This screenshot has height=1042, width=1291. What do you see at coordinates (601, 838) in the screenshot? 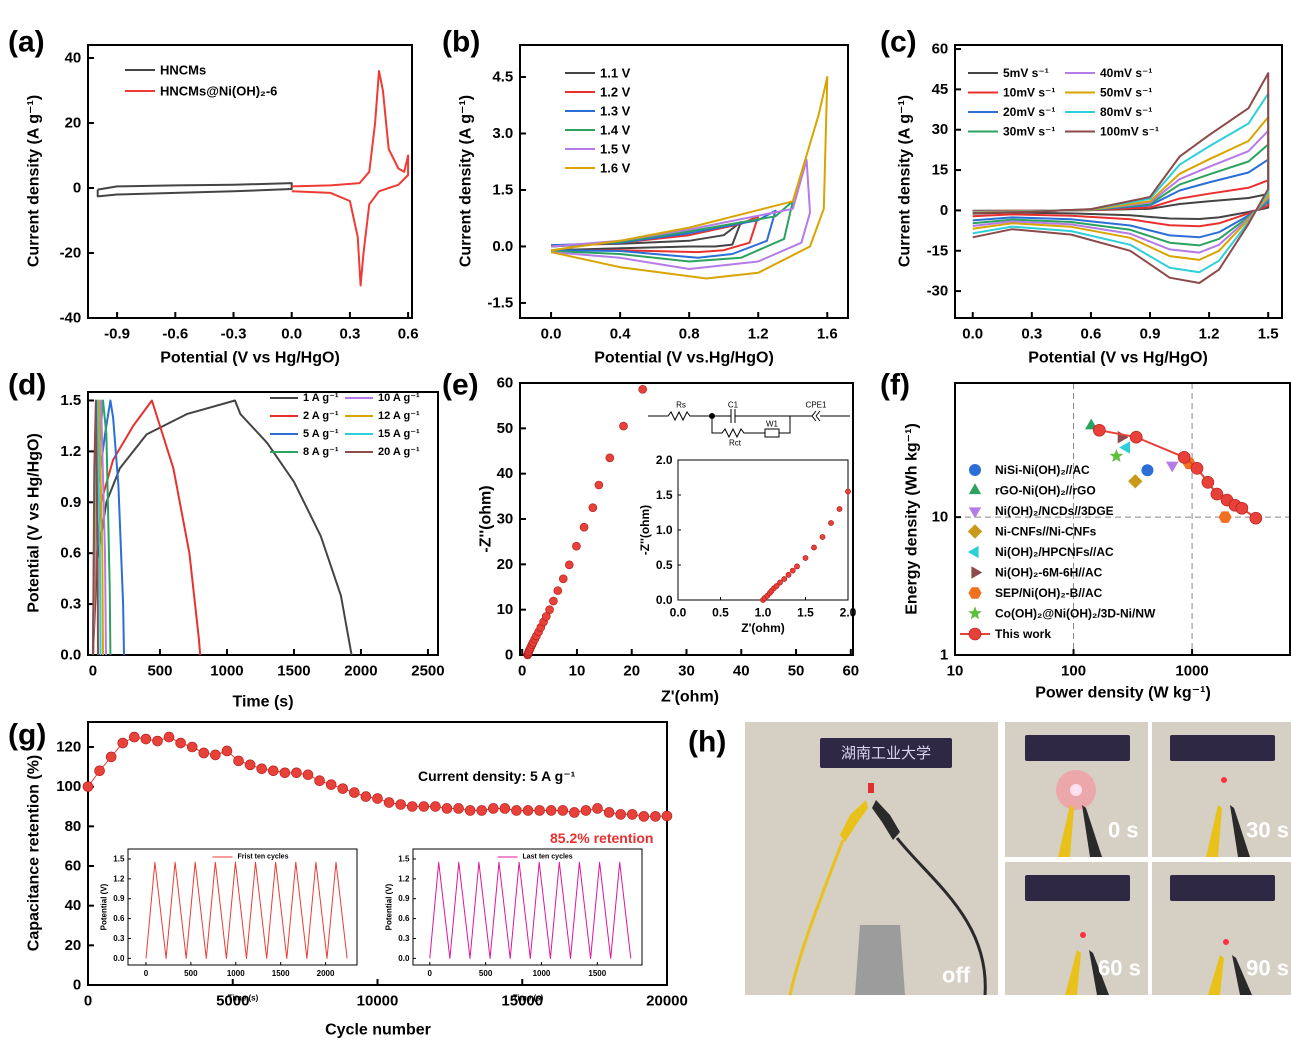
I see `annotation: 85.2% retention` at bounding box center [601, 838].